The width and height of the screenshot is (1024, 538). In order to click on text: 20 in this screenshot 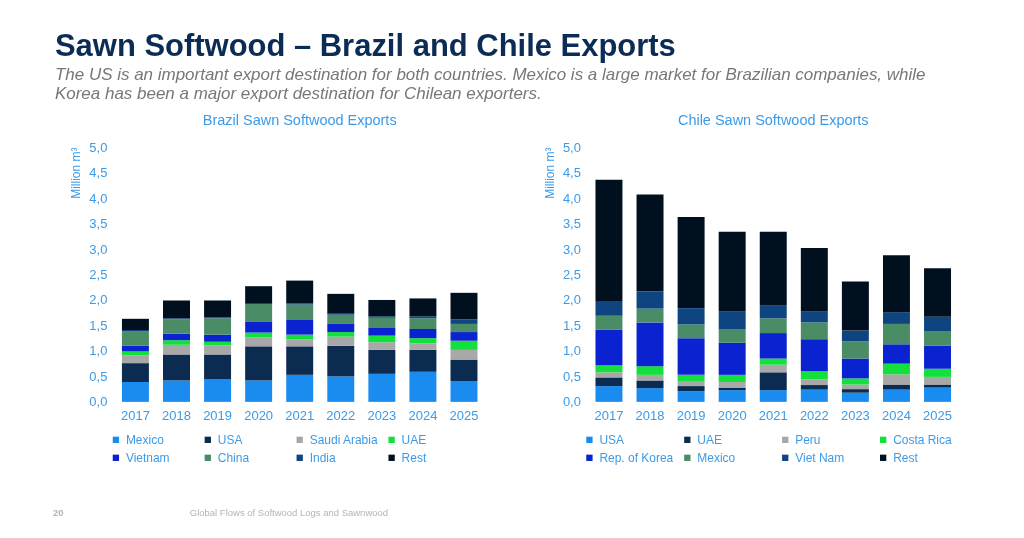, I will do `click(58, 512)`.